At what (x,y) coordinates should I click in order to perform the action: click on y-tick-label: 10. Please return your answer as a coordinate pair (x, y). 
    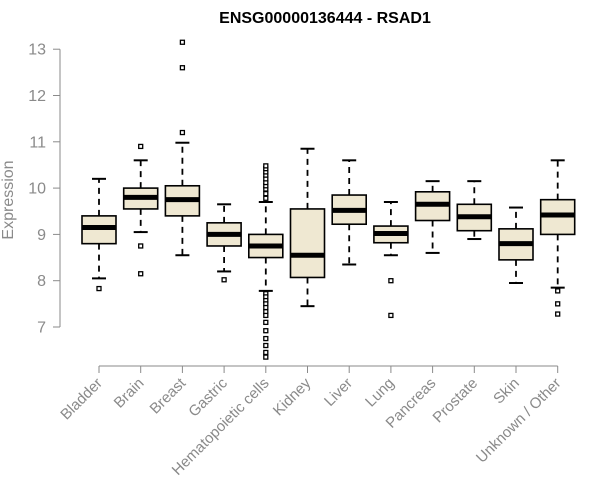
    Looking at the image, I should click on (37, 189).